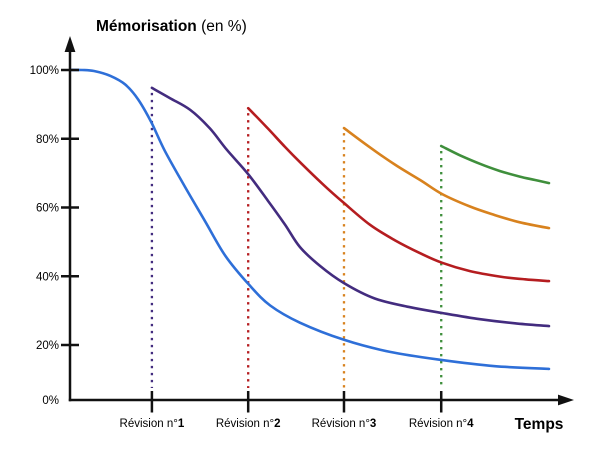 The width and height of the screenshot is (600, 455). What do you see at coordinates (47, 209) in the screenshot?
I see `y-tick-label-60%: 60%` at bounding box center [47, 209].